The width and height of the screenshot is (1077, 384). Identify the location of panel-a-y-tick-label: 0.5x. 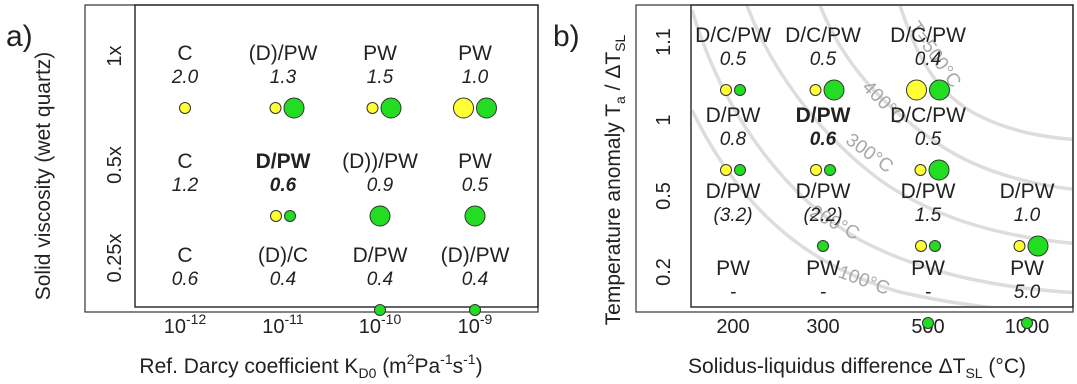
(115, 165).